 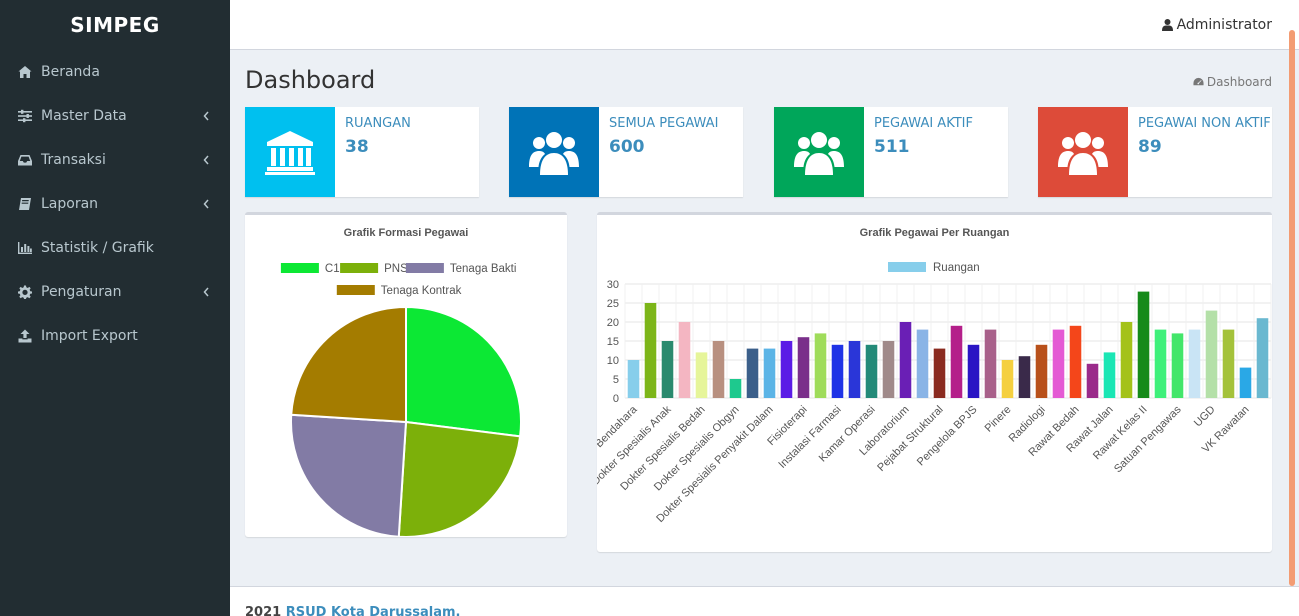 What do you see at coordinates (1292, 308) in the screenshot?
I see `scroll-edge` at bounding box center [1292, 308].